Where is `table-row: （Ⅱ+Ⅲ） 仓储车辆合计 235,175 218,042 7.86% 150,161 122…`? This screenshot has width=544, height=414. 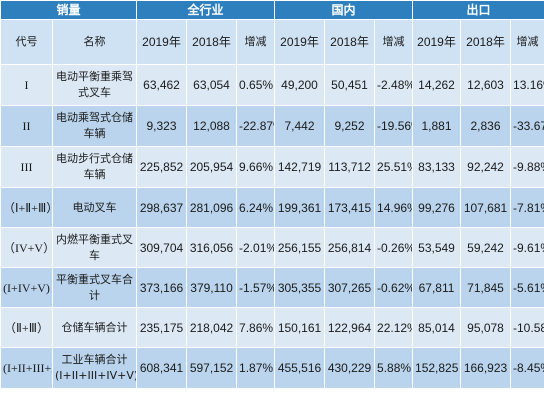 table-row: （Ⅱ+Ⅲ） 仓储车辆合计 235,175 218,042 7.86% 150,161 122… is located at coordinates (272, 327).